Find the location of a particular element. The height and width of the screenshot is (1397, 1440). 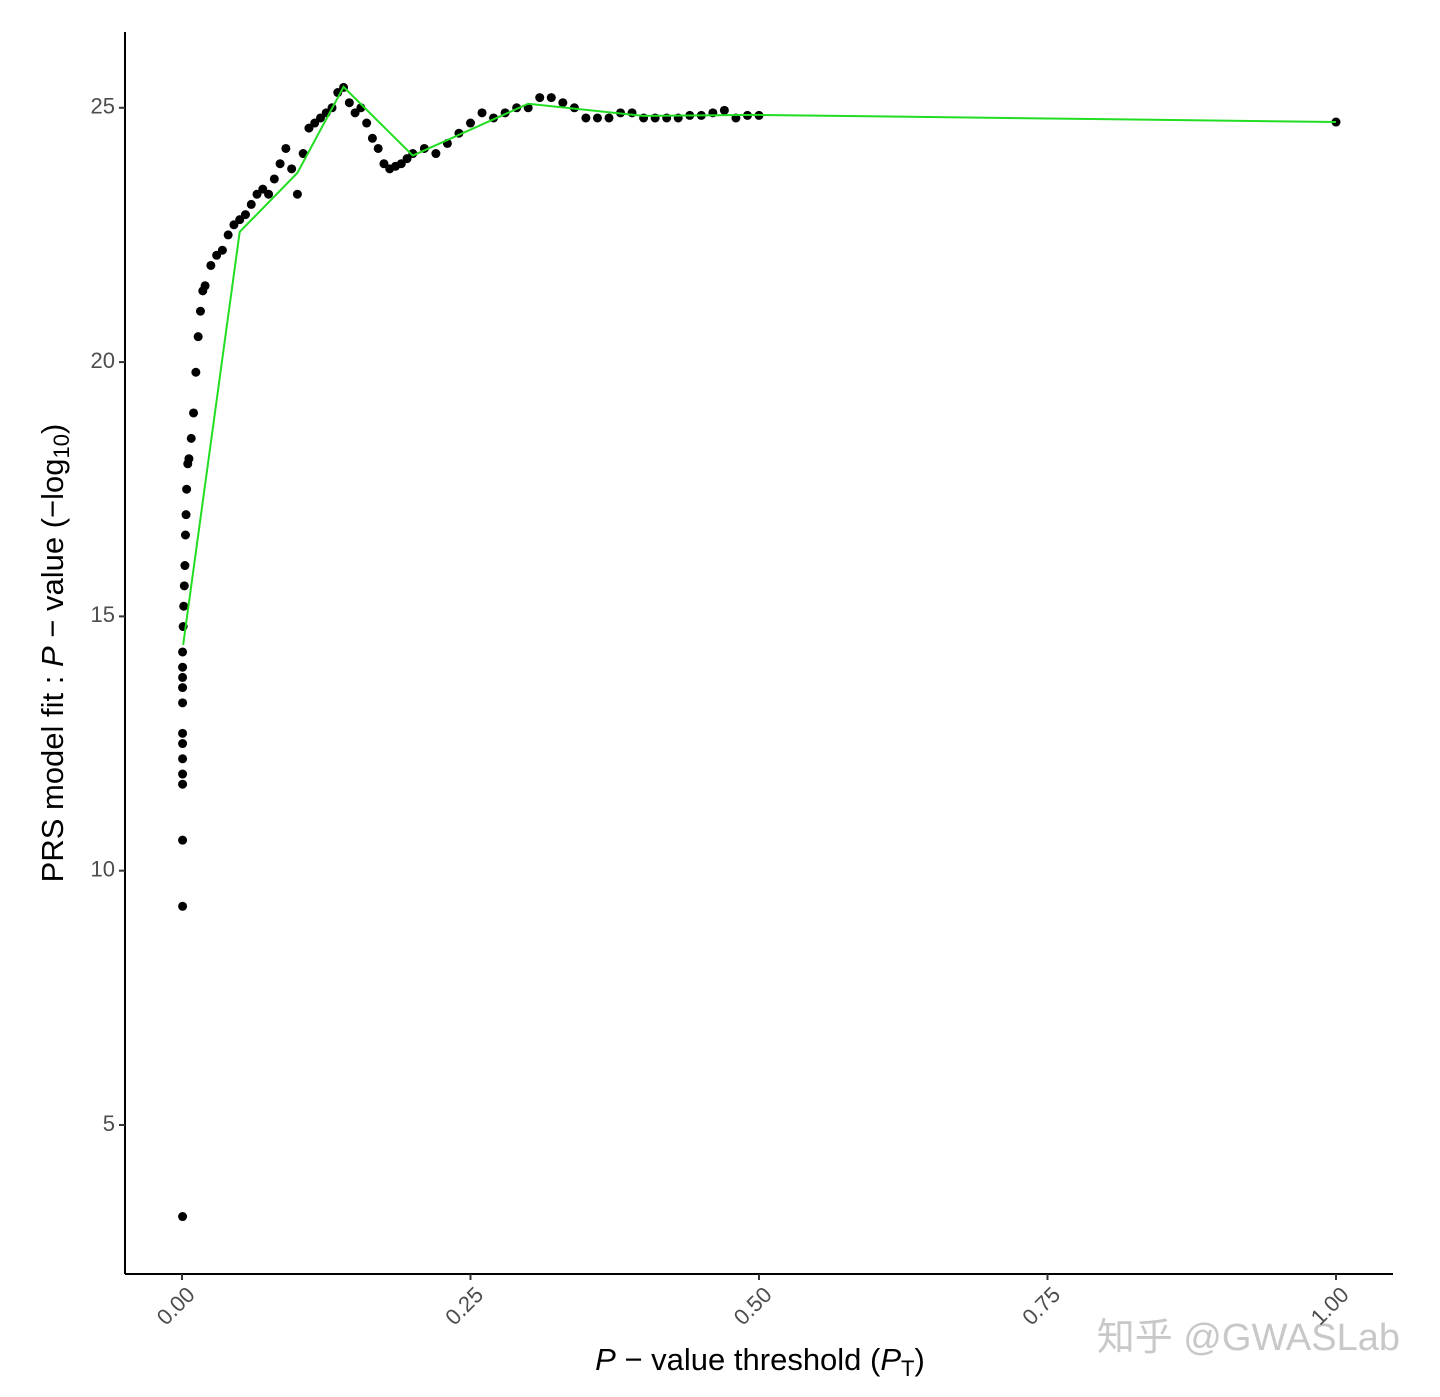

y-tick-label: 10 is located at coordinates (103, 868).